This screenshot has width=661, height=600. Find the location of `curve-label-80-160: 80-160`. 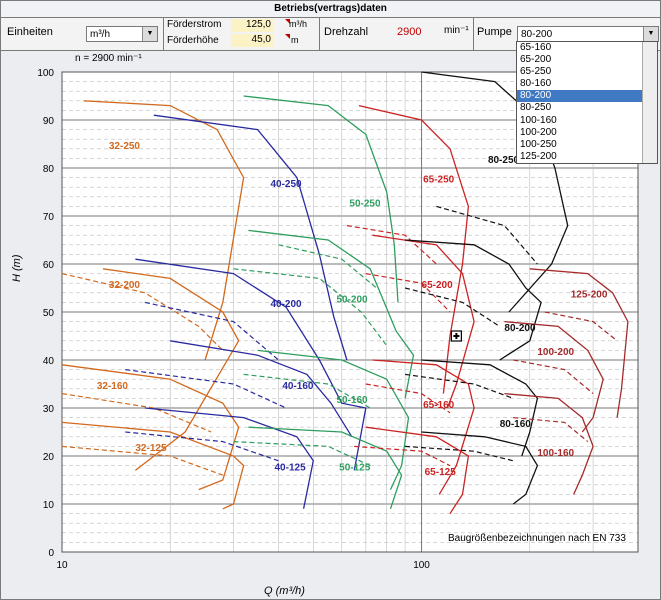

curve-label-80-160: 80-160 is located at coordinates (516, 424).